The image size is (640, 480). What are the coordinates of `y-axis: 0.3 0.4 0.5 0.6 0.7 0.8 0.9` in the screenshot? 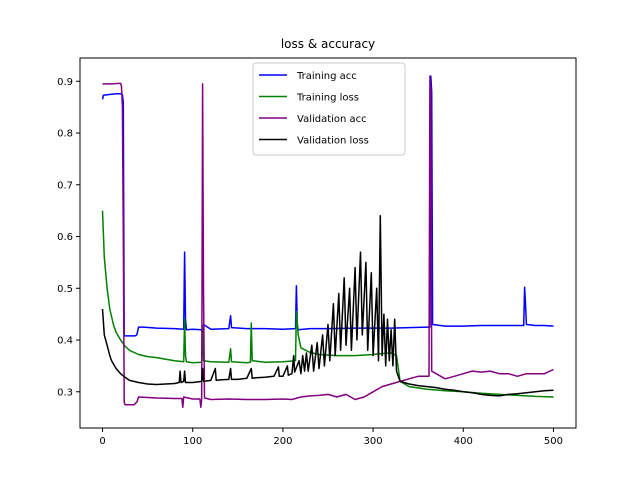 It's located at (68, 237).